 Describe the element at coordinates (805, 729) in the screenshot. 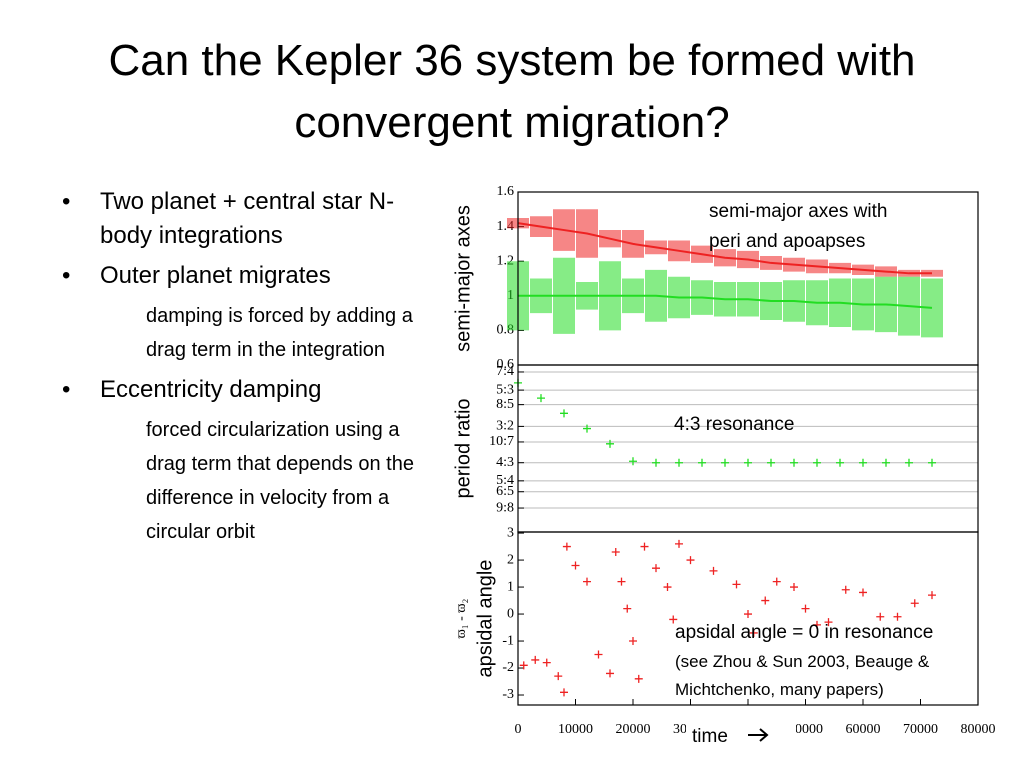

I see `x-tick-label: 50000` at that location.